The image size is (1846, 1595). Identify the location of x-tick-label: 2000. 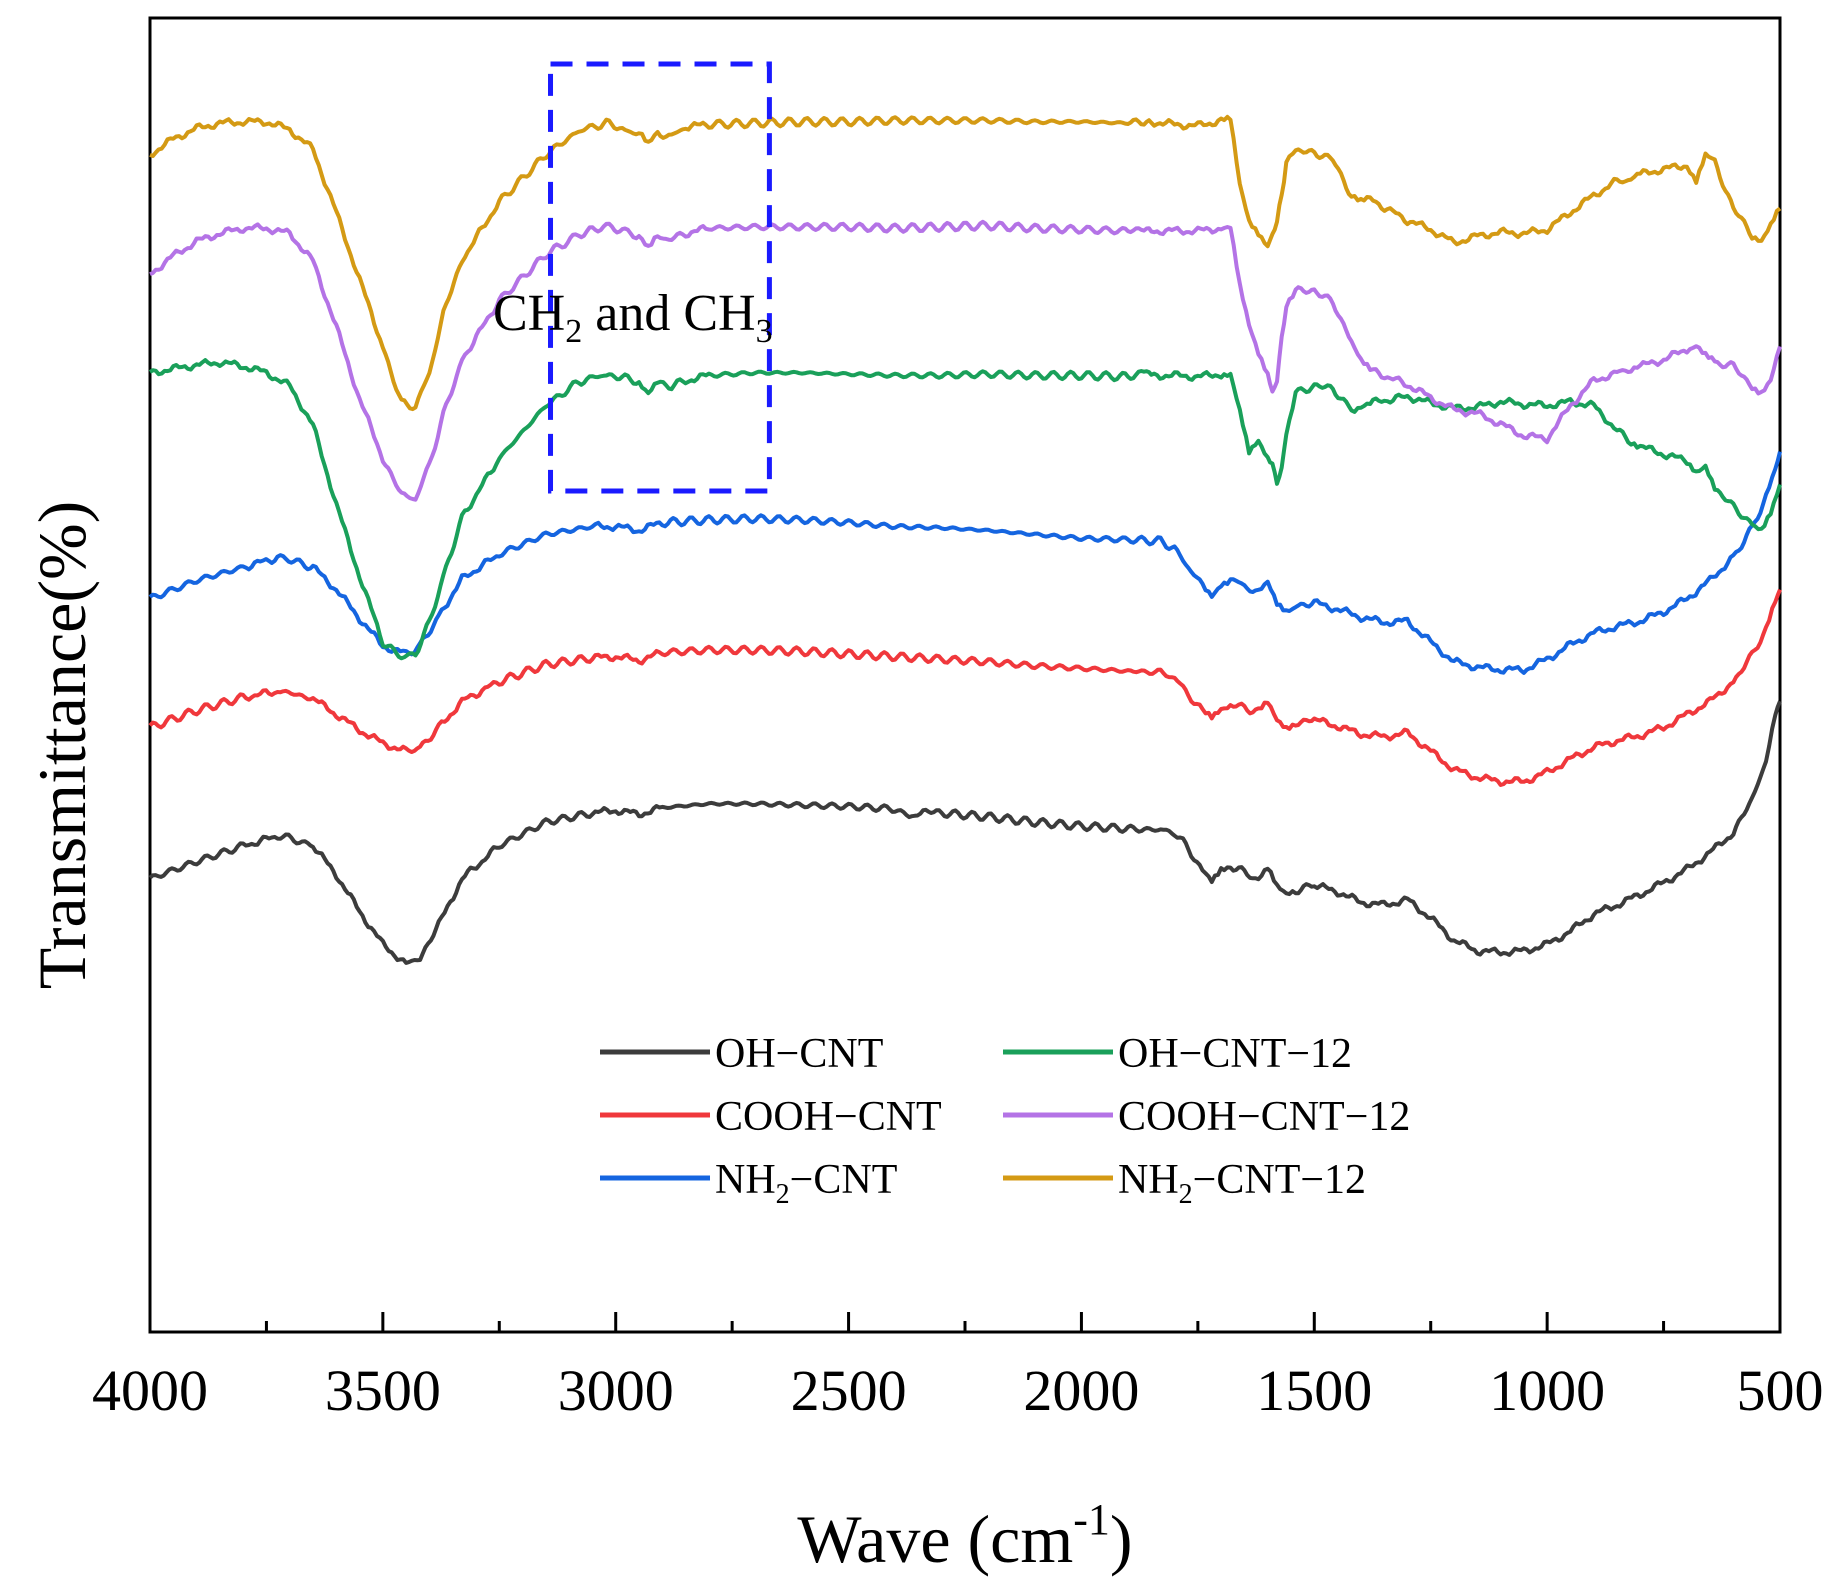
(1081, 1390).